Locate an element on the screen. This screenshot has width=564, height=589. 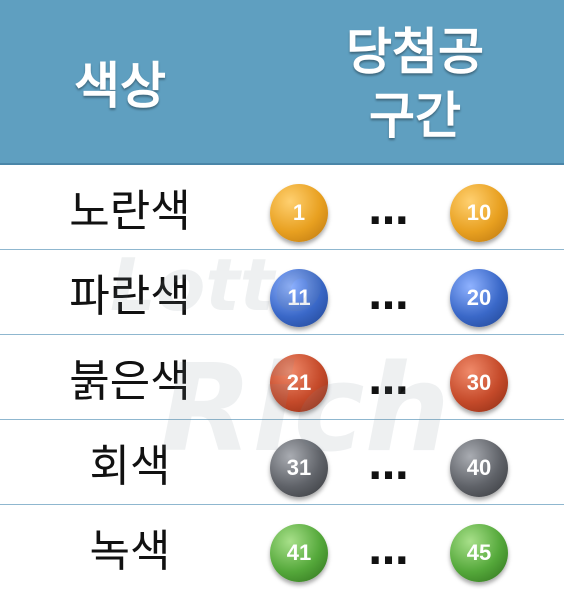
header-winning-range: 당첨공 구간 is located at coordinates (415, 84).